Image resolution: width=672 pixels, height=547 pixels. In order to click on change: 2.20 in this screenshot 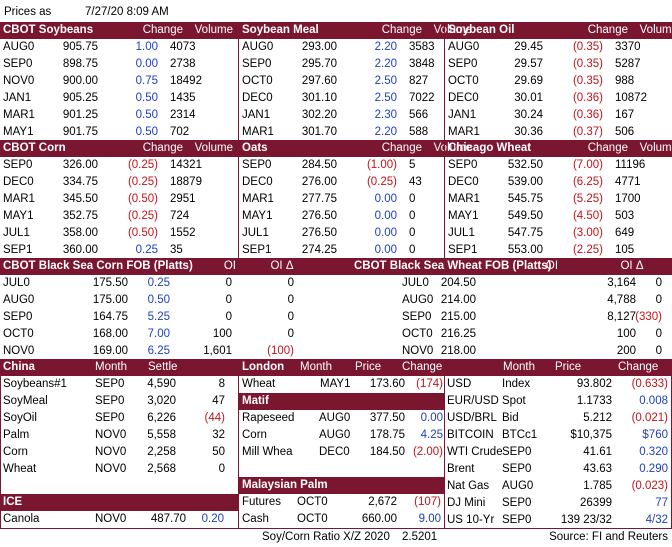, I will do `click(385, 47)`.